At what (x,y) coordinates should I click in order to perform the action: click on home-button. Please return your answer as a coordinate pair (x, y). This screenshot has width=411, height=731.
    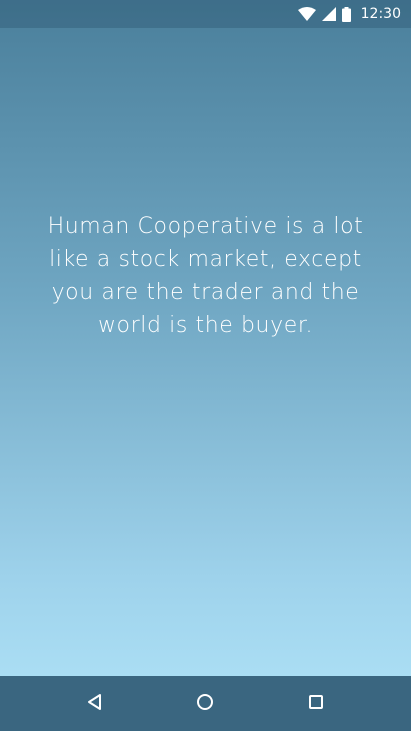
    Looking at the image, I should click on (205, 704).